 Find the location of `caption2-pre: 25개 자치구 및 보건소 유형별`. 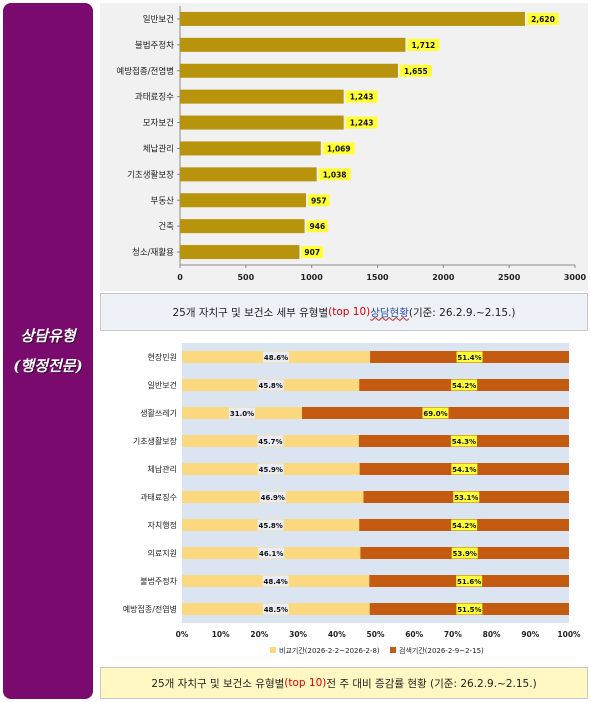

caption2-pre: 25개 자치구 및 보건소 유형별 is located at coordinates (218, 683).